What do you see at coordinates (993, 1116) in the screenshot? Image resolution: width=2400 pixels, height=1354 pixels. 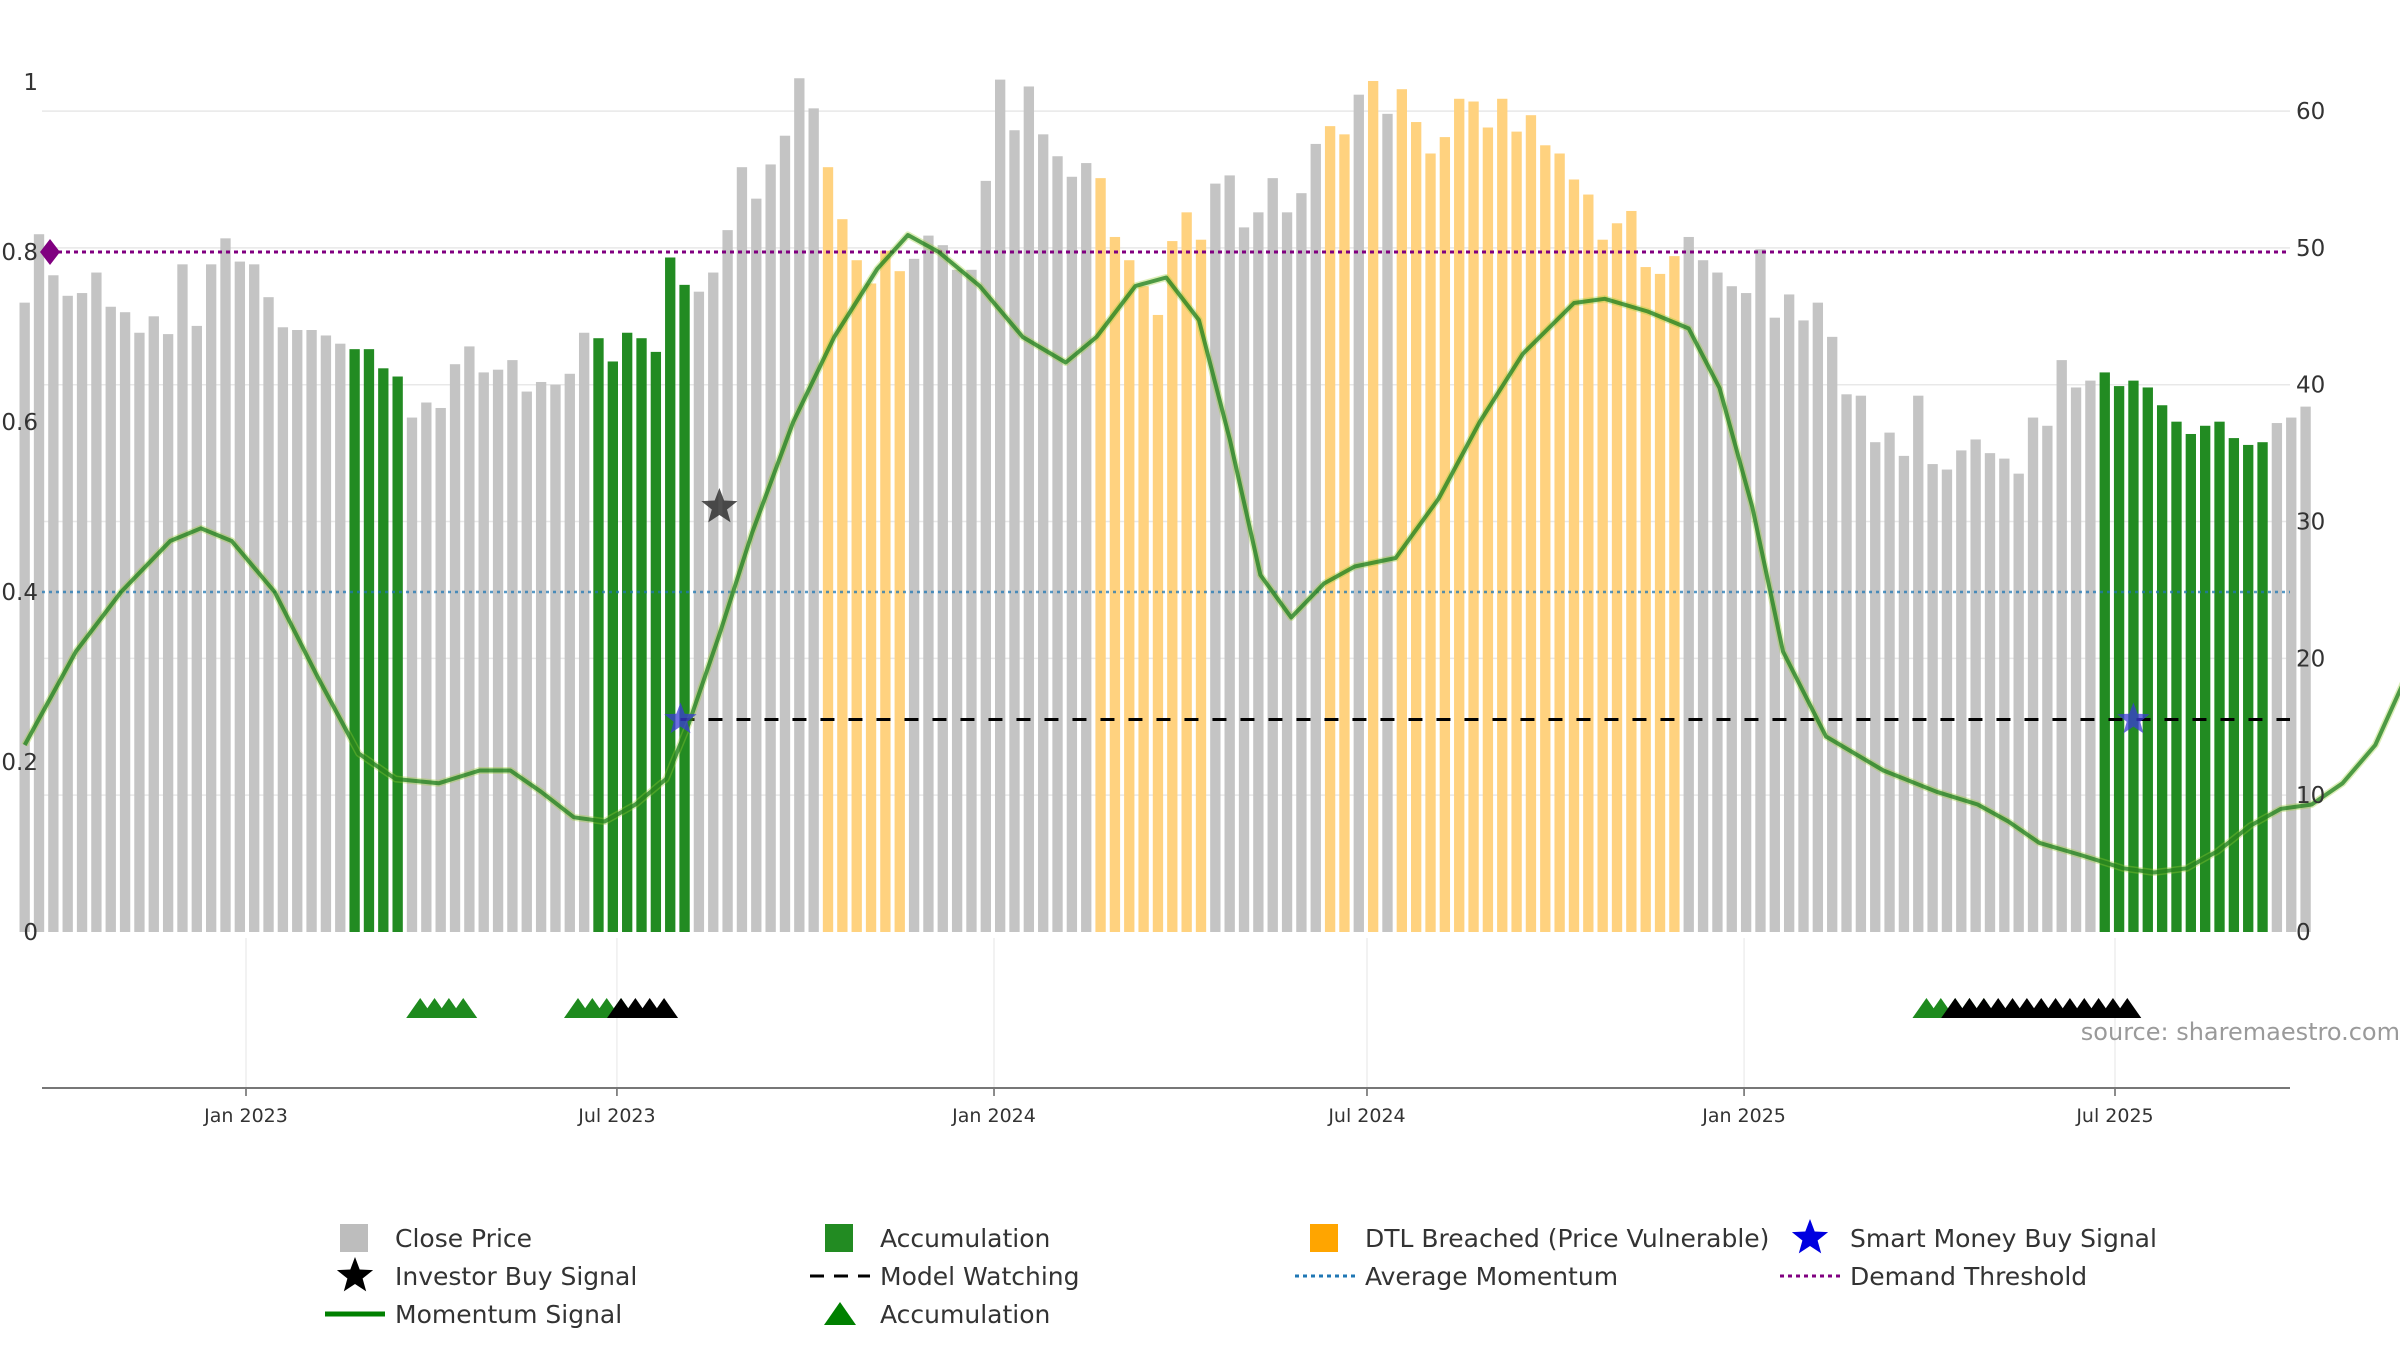 I see `x-tick-label: Jan 2024` at bounding box center [993, 1116].